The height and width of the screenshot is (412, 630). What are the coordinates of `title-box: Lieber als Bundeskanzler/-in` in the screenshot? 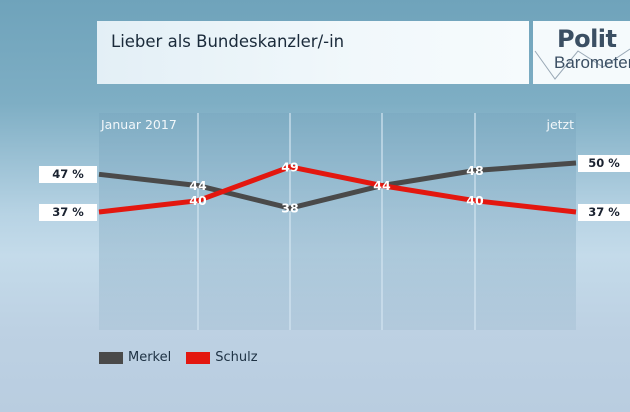 It's located at (313, 52).